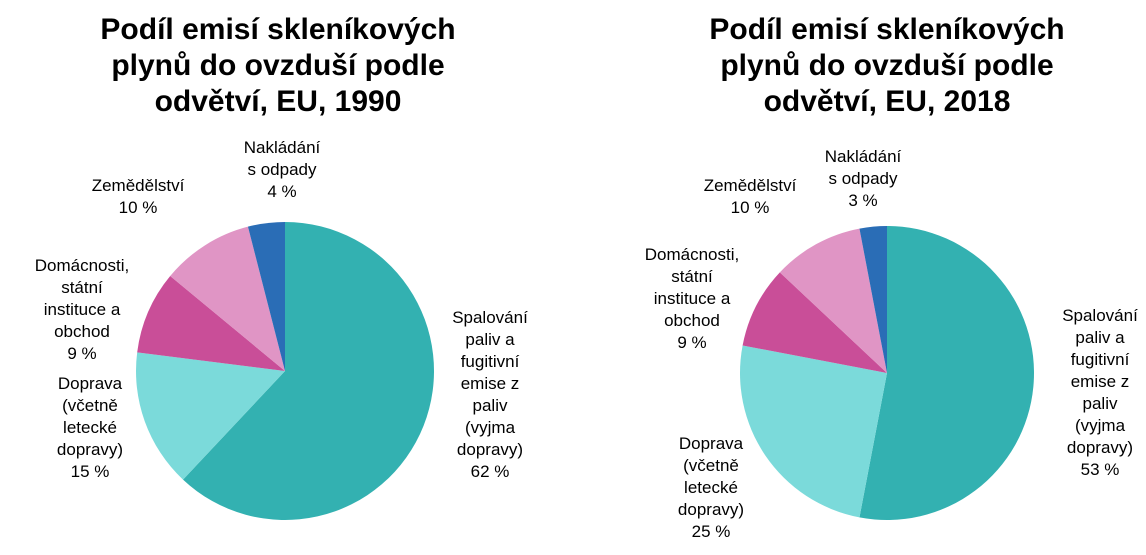 The height and width of the screenshot is (555, 1146). I want to click on slice-label: Nakládání s odpady 4 %, so click(282, 170).